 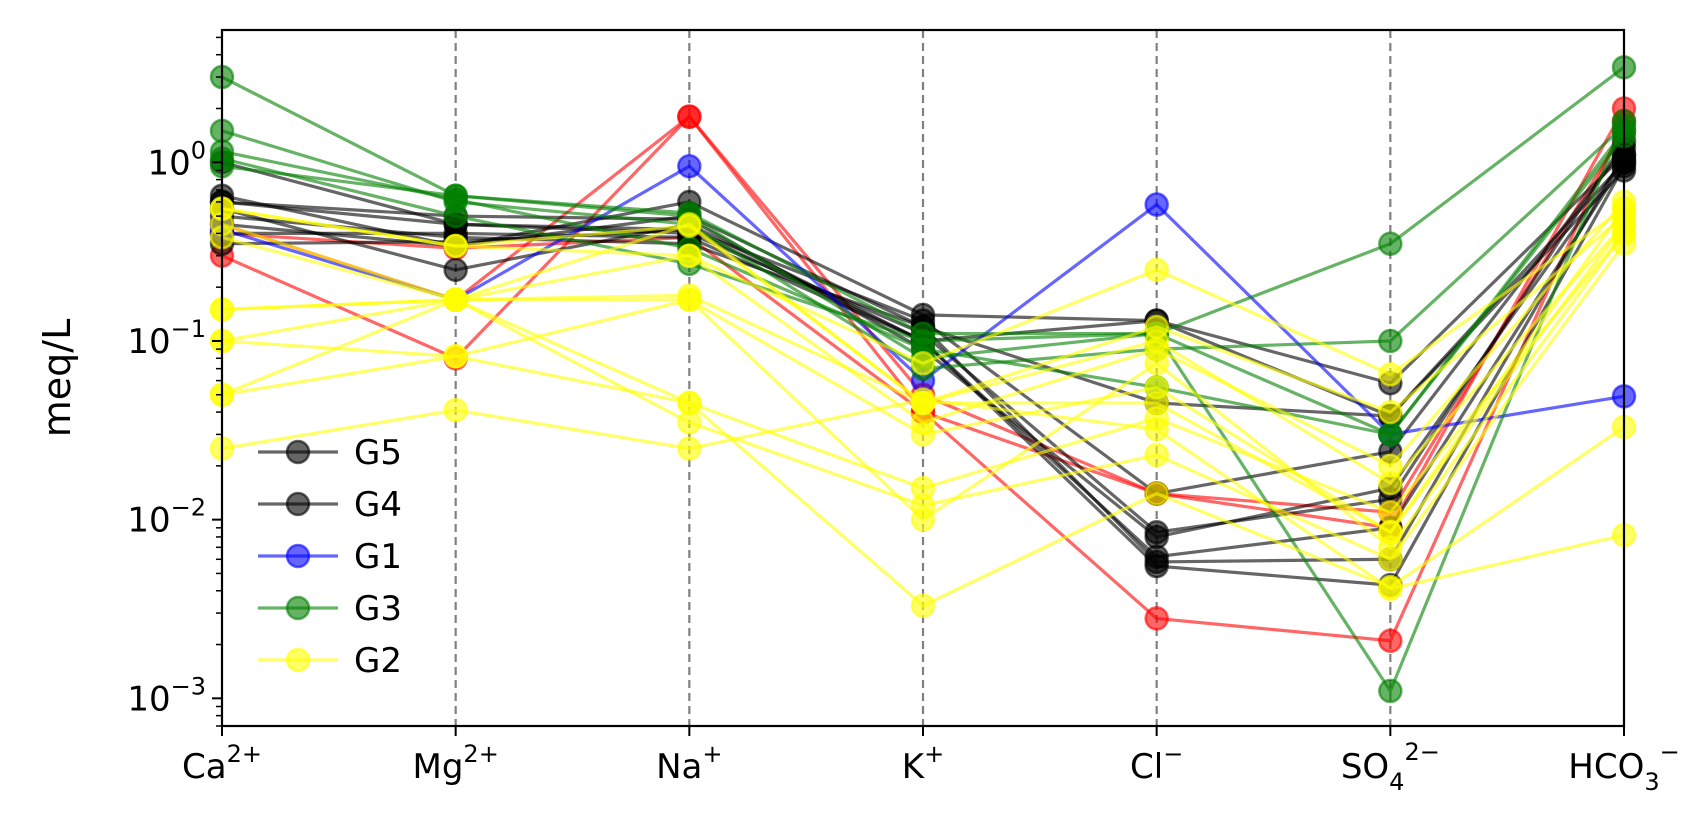 I want to click on legend-label: G5, so click(x=378, y=453).